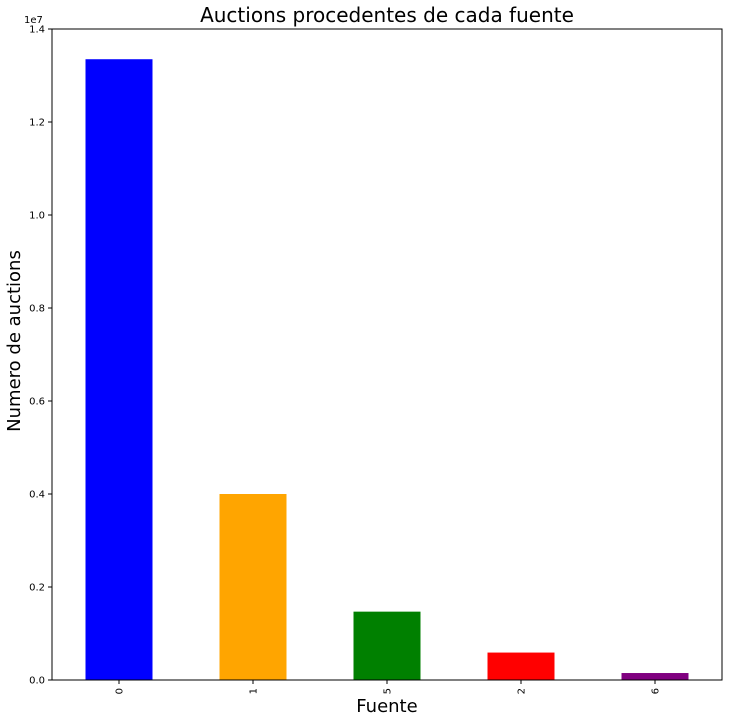  I want to click on y-scale-label: 1e7, so click(33, 20).